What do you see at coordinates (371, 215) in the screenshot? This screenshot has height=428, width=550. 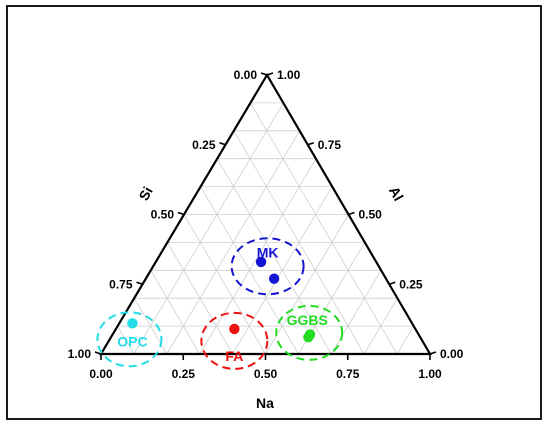 I see `tick-label-al: 0.50` at bounding box center [371, 215].